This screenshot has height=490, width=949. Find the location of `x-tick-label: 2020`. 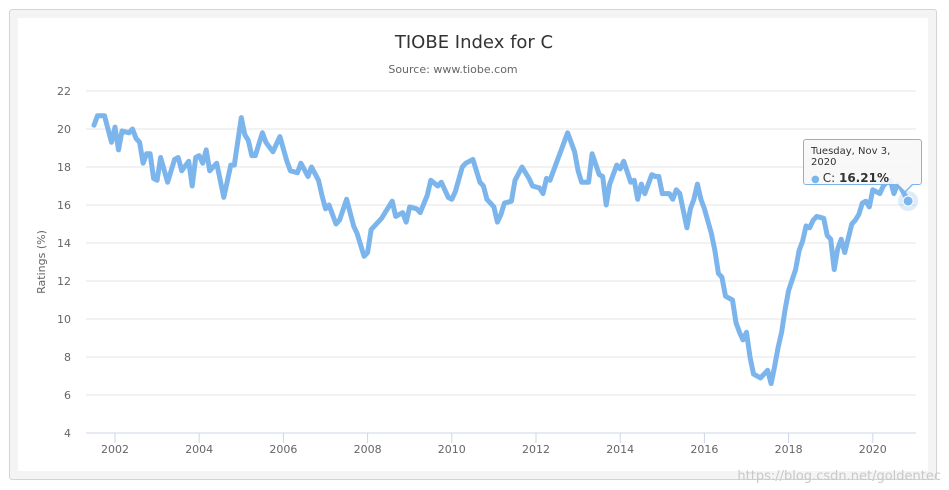

x-tick-label: 2020 is located at coordinates (873, 449).